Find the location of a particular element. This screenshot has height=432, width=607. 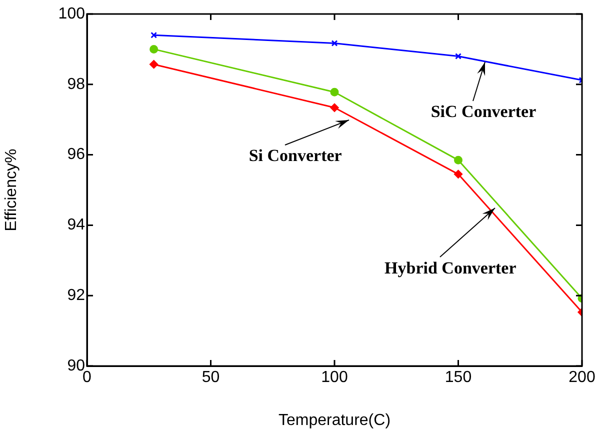

y-axis-title: Efficiency% is located at coordinates (11, 190).